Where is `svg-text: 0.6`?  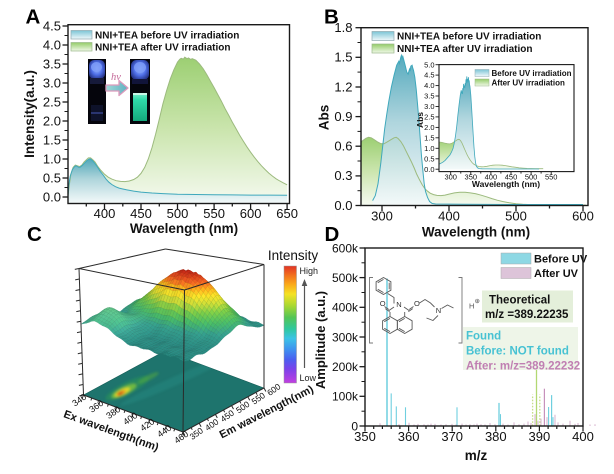
svg-text: 0.6 is located at coordinates (343, 146).